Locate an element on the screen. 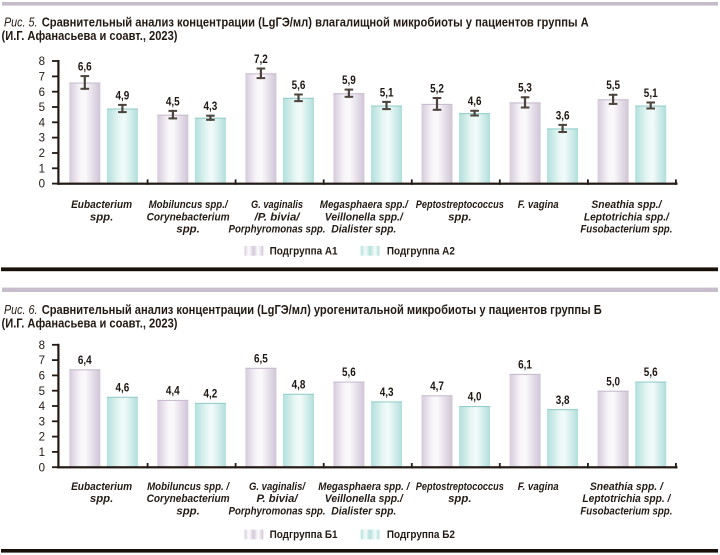 Image resolution: width=720 pixels, height=555 pixels. svg-text: Sneathia spp./ is located at coordinates (627, 205).